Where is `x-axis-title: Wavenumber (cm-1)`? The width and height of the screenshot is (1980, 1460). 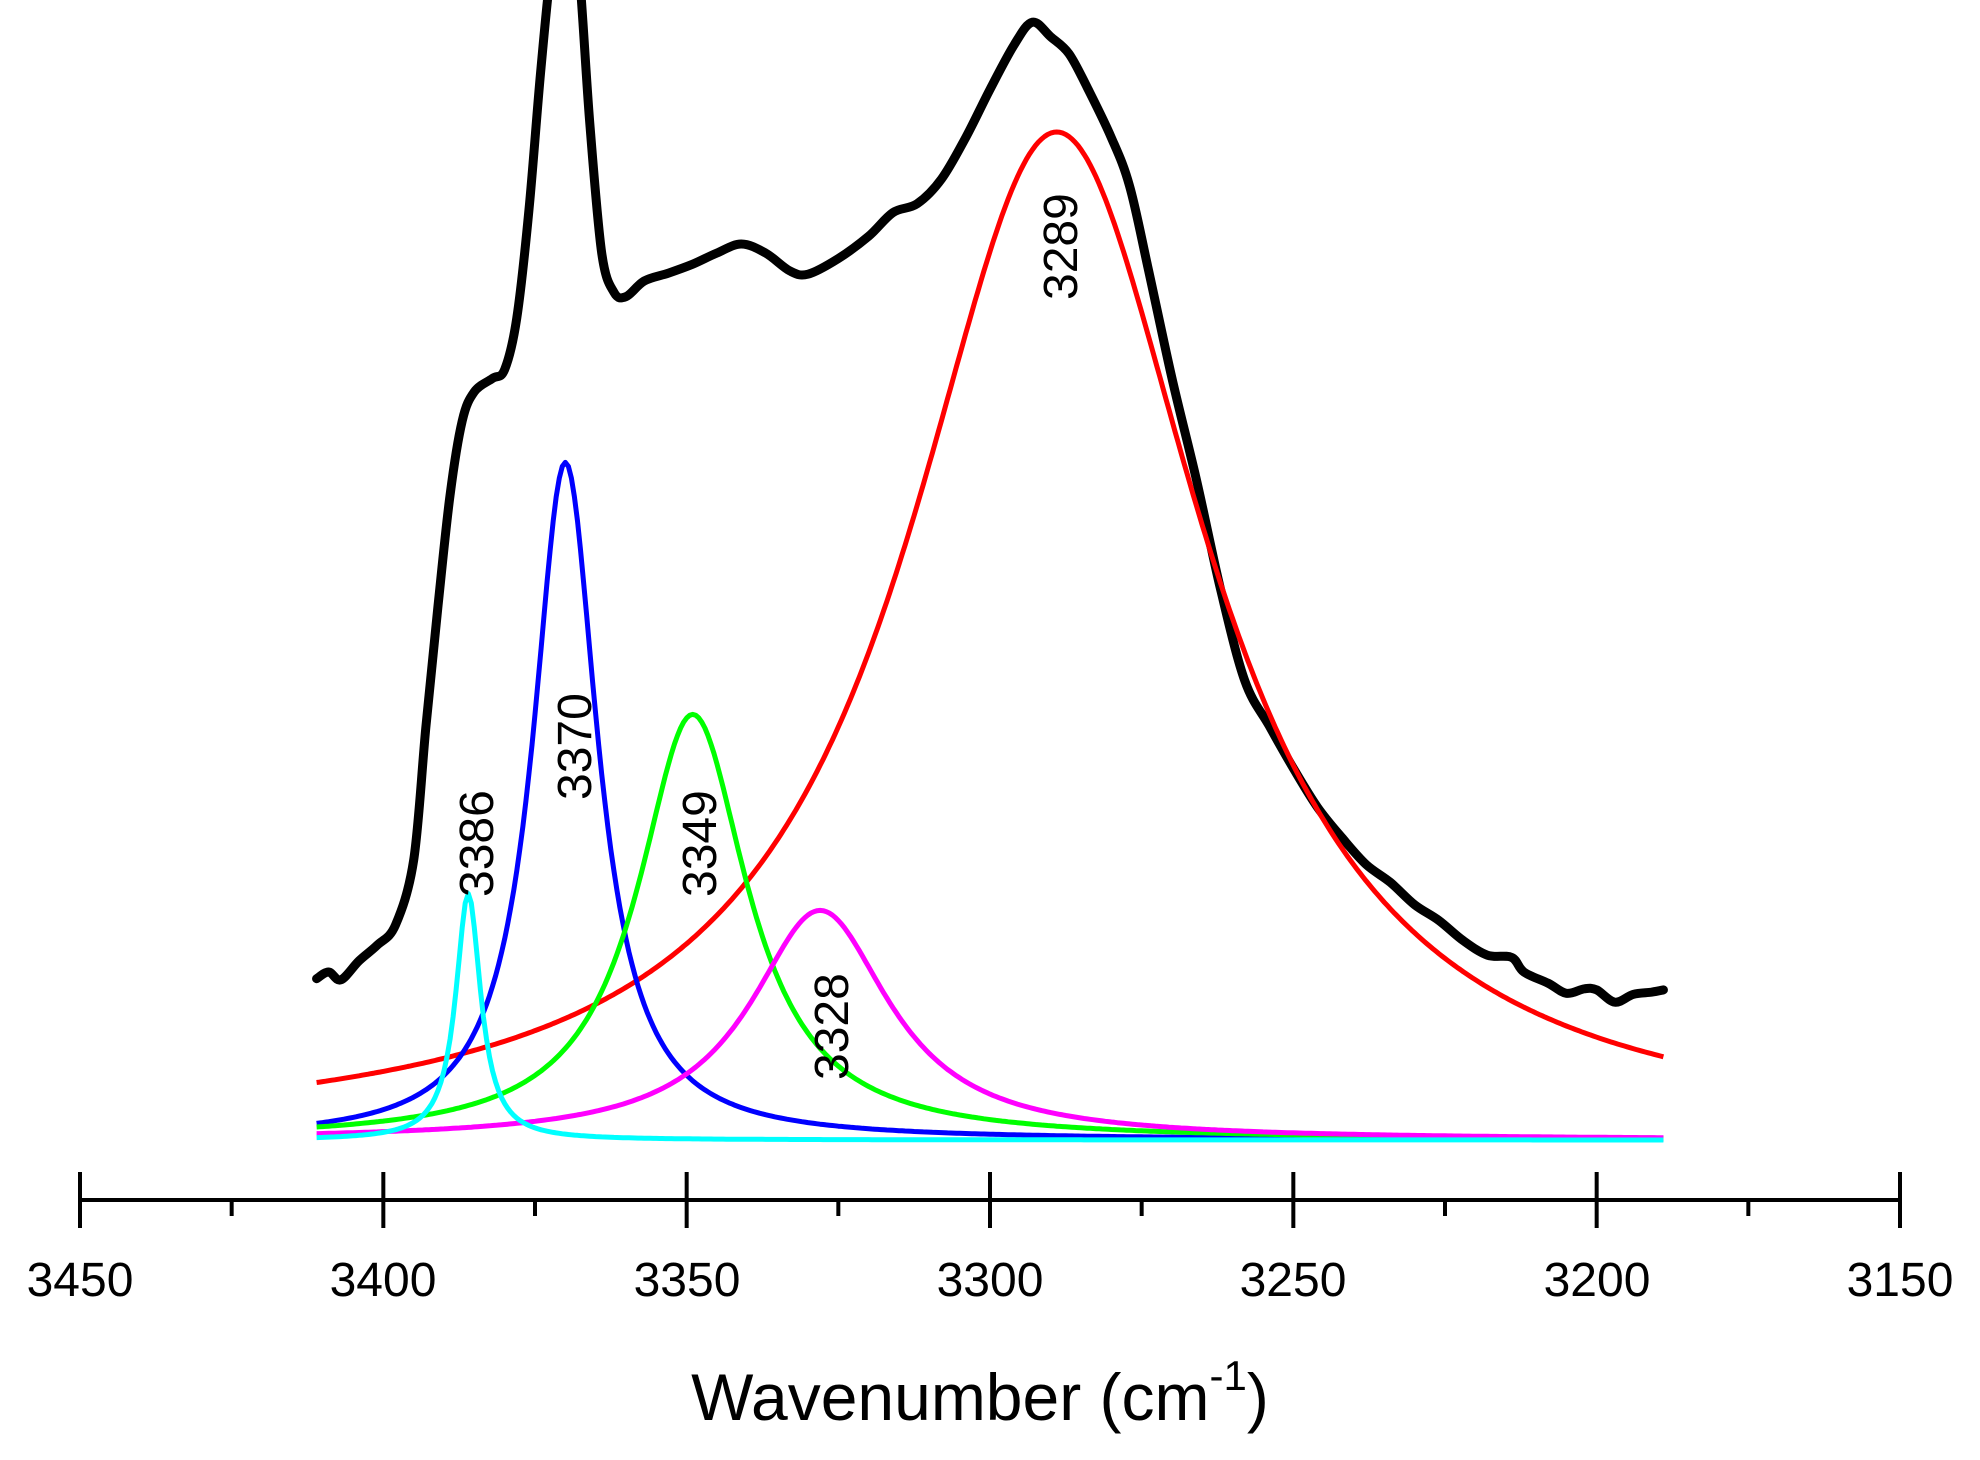 x-axis-title: Wavenumber (cm-1) is located at coordinates (980, 1393).